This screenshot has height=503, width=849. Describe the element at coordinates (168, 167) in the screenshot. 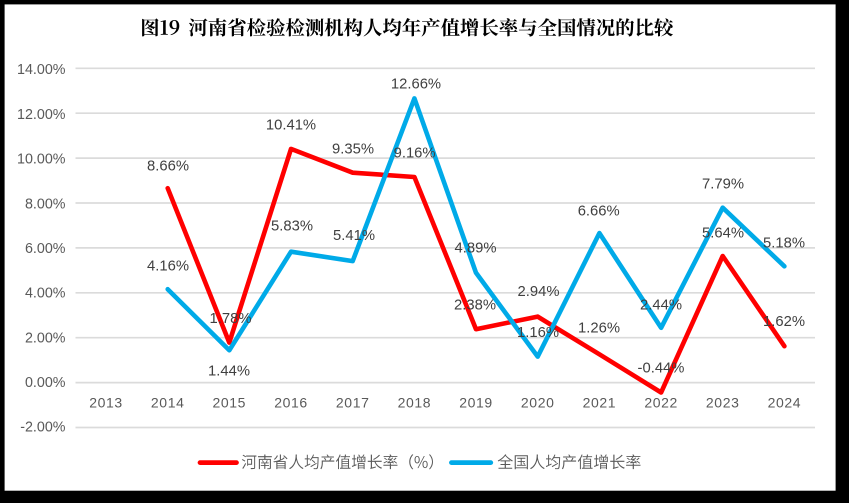

I see `svg-text: 8.66%` at that location.